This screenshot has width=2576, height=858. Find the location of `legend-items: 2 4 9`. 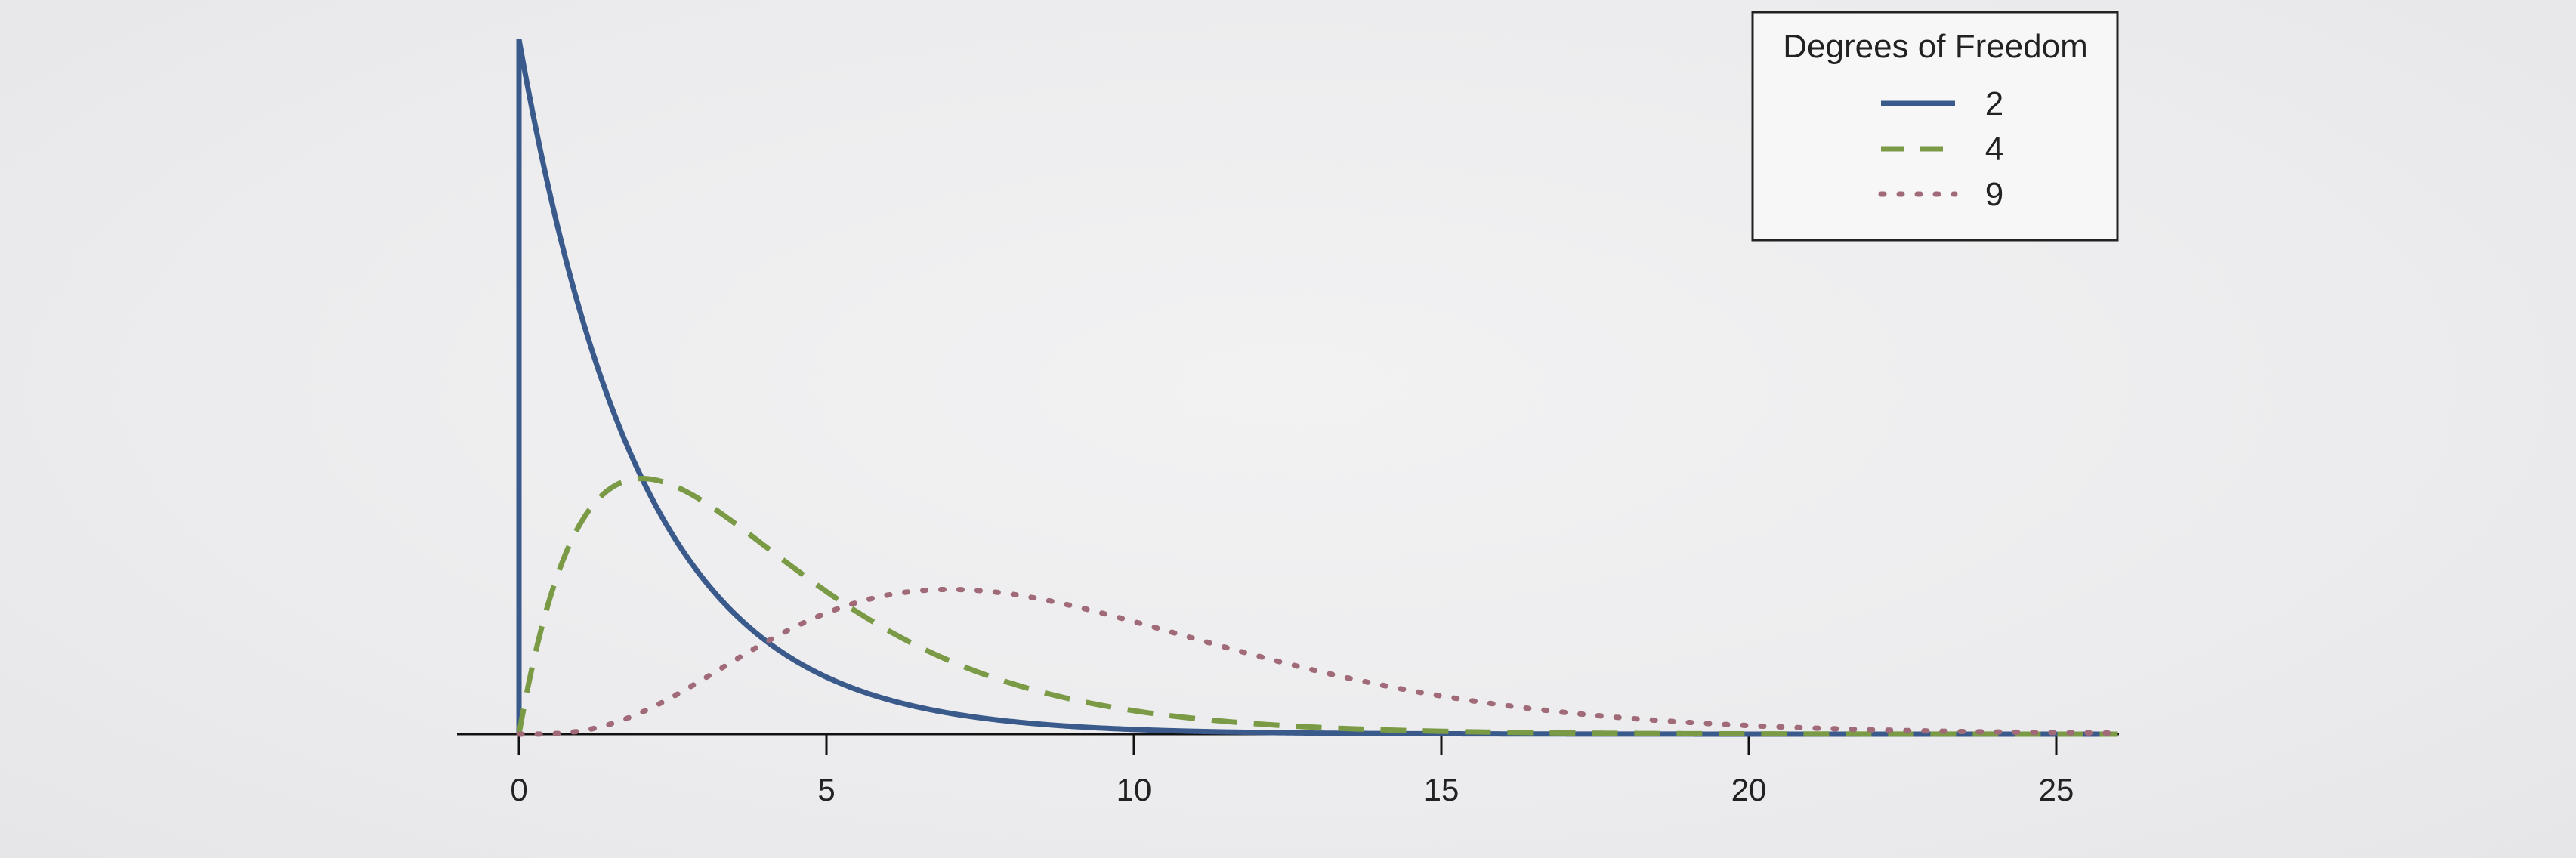

legend-items: 2 4 9 is located at coordinates (1940, 149).